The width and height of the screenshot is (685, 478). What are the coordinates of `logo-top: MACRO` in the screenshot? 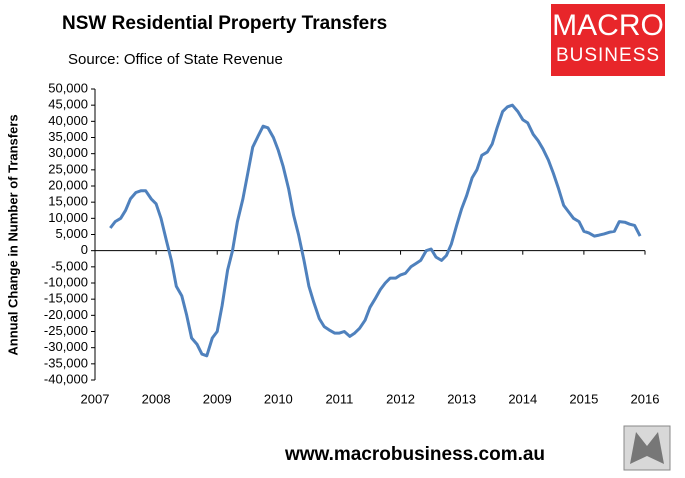 It's located at (608, 25).